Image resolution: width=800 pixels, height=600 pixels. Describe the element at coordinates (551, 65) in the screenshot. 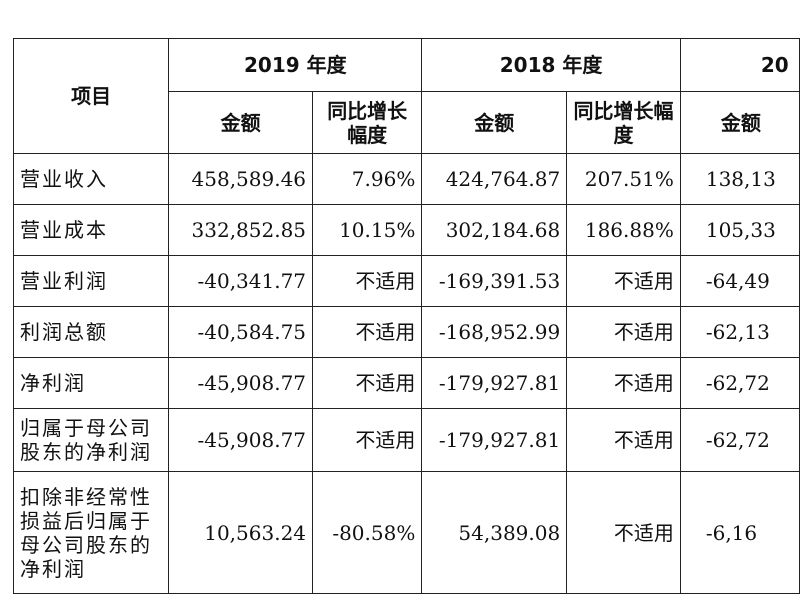

I see `year-2018-header: 2018 年度` at that location.